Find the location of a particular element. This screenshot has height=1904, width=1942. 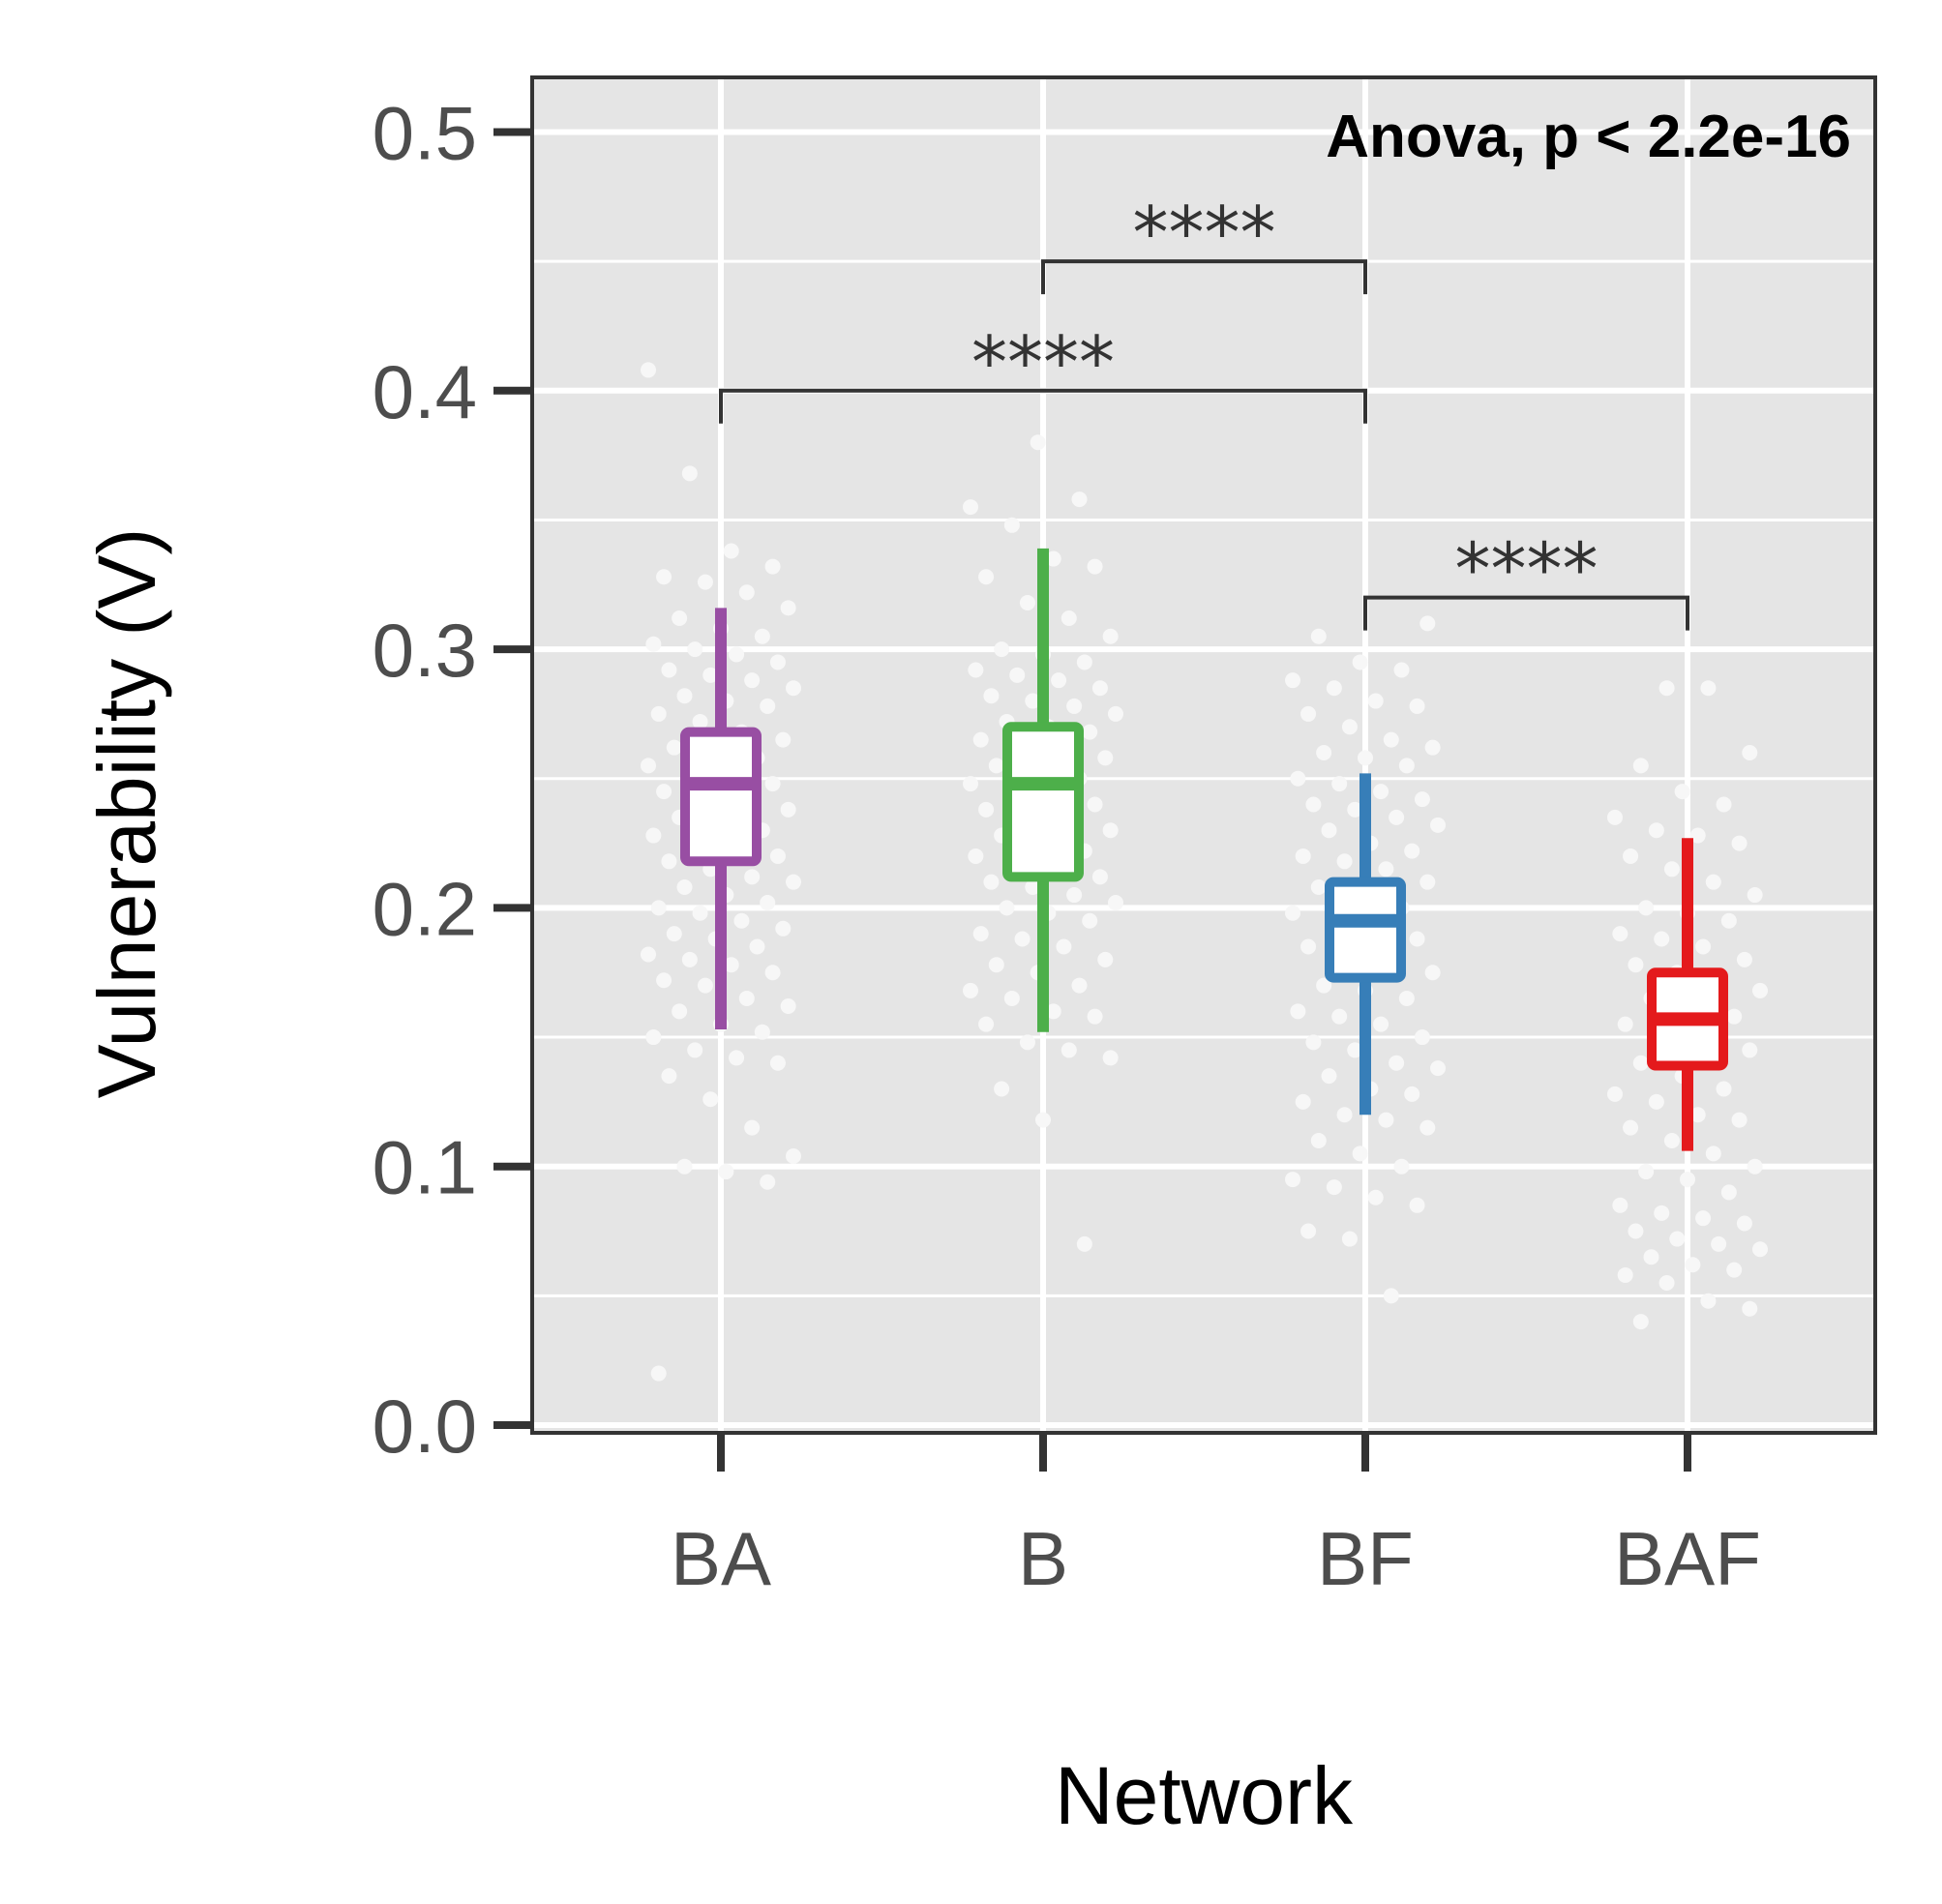

box-bf is located at coordinates (1365, 945).